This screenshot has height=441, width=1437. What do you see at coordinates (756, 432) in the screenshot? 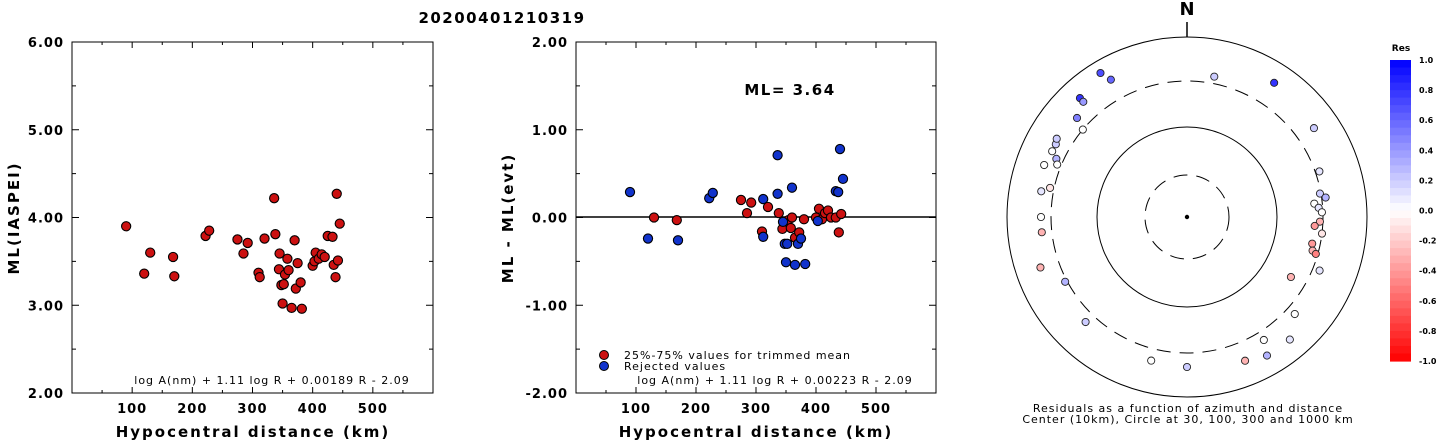
I see `x-axis-label-middle: Hypocentral distance (km)` at bounding box center [756, 432].